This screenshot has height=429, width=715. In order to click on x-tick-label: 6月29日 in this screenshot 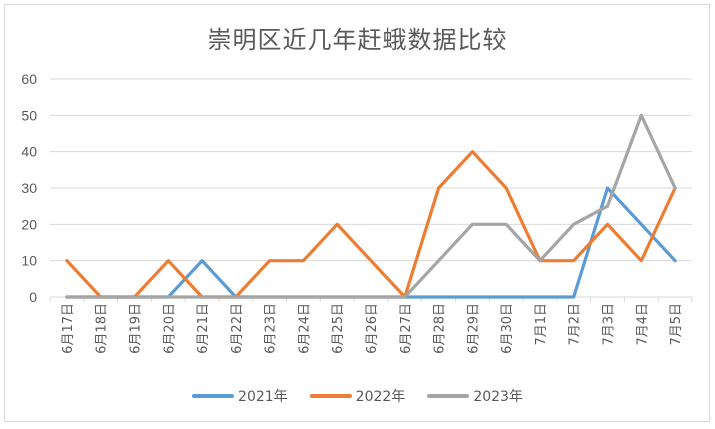, I will do `click(473, 328)`.